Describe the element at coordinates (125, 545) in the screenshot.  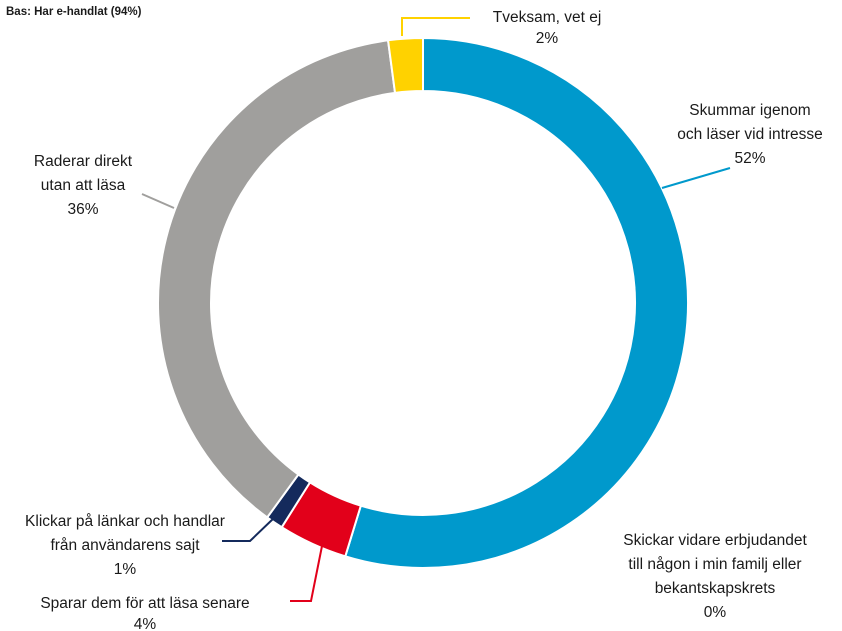
I see `slice-label: från användarens sajt` at that location.